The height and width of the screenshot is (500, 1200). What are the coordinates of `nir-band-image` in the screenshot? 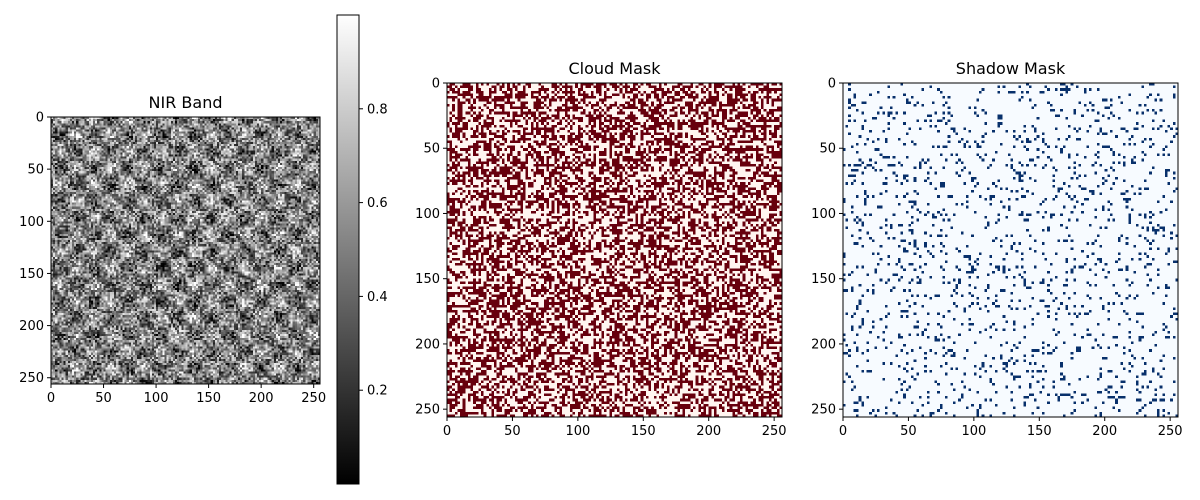 It's located at (185, 250).